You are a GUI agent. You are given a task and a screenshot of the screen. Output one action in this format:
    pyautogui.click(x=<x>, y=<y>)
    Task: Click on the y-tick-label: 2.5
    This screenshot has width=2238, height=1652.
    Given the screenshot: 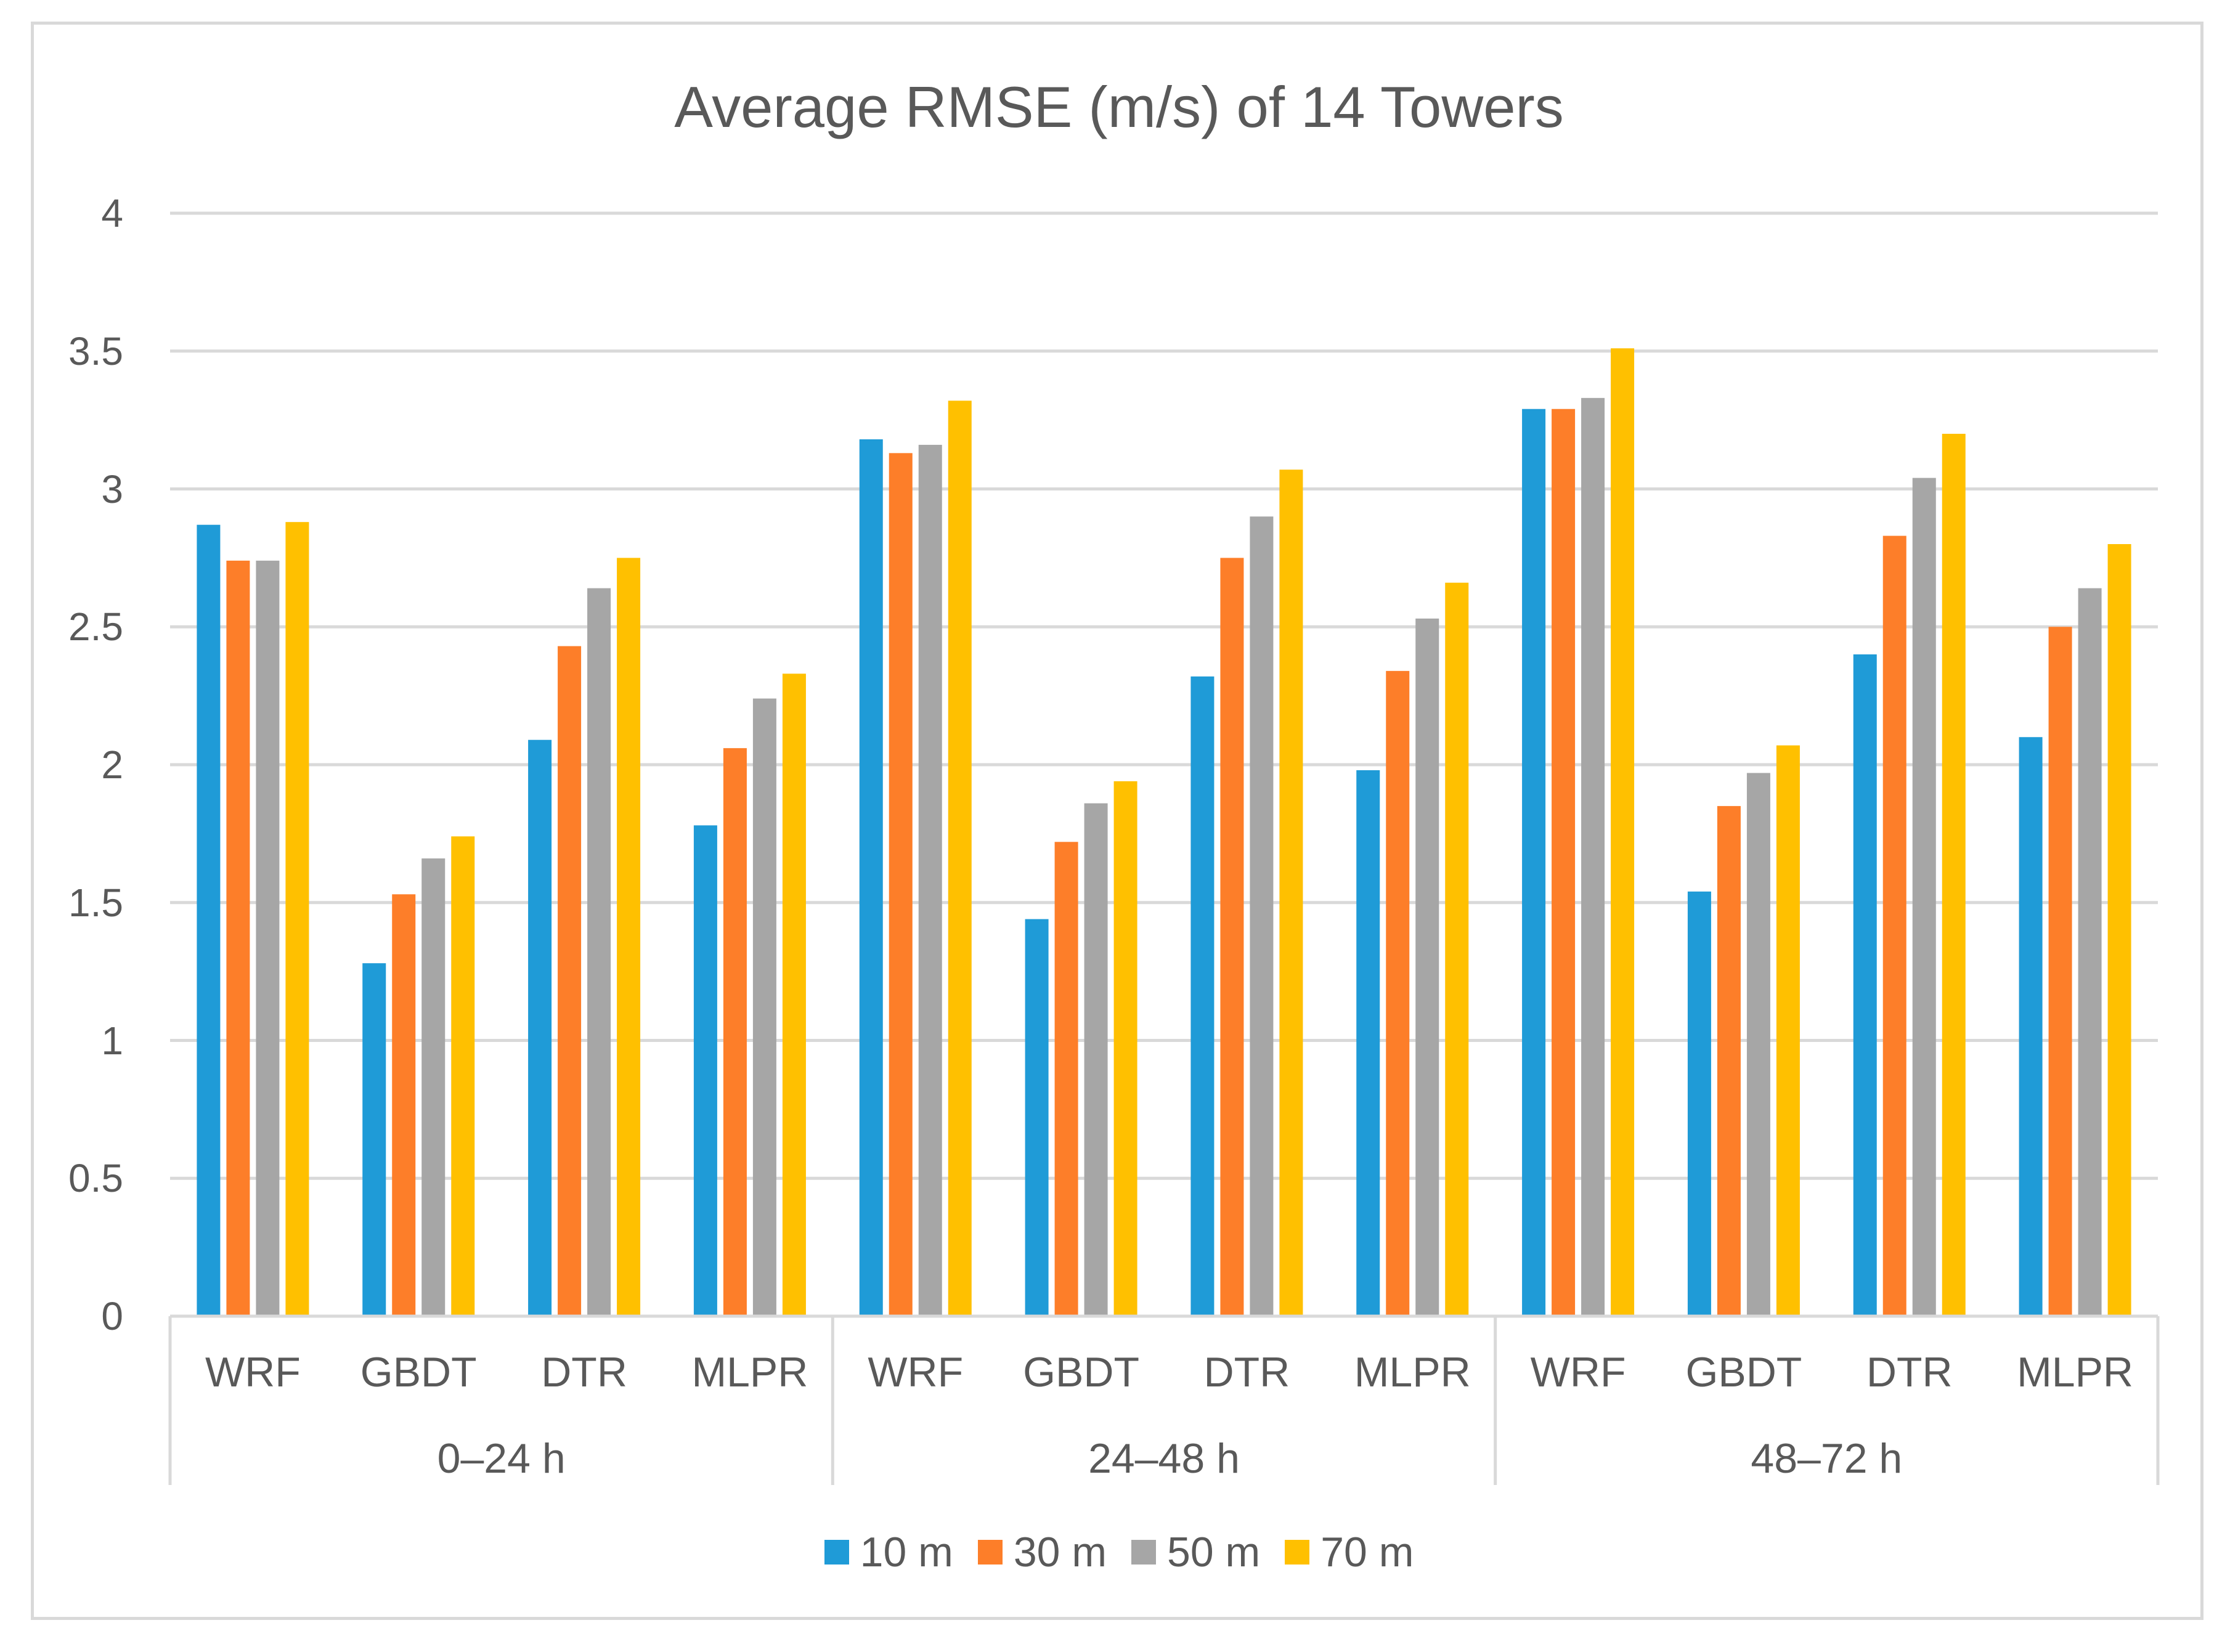 What is the action you would take?
    pyautogui.click(x=95, y=626)
    